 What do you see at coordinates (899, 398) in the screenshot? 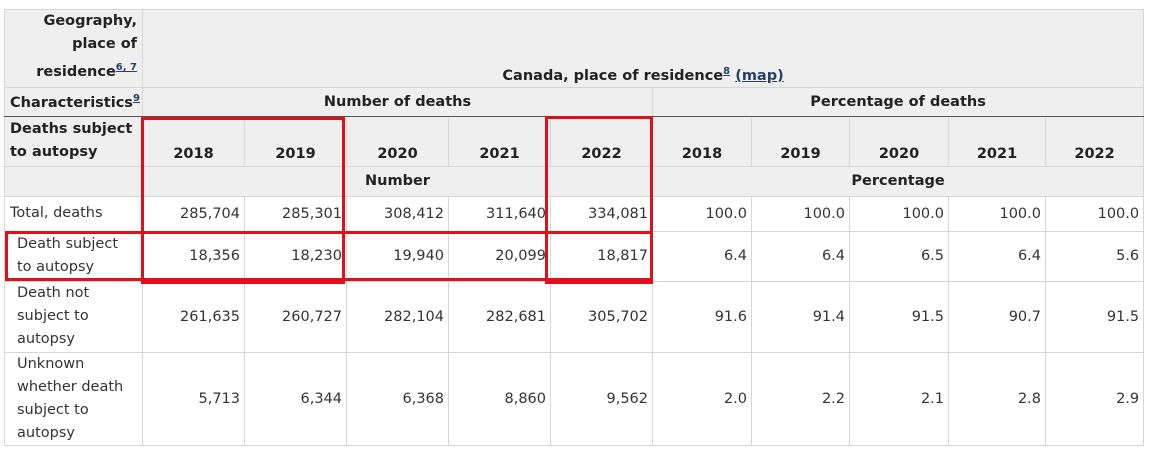
I see `table-cell: 2.1` at bounding box center [899, 398].